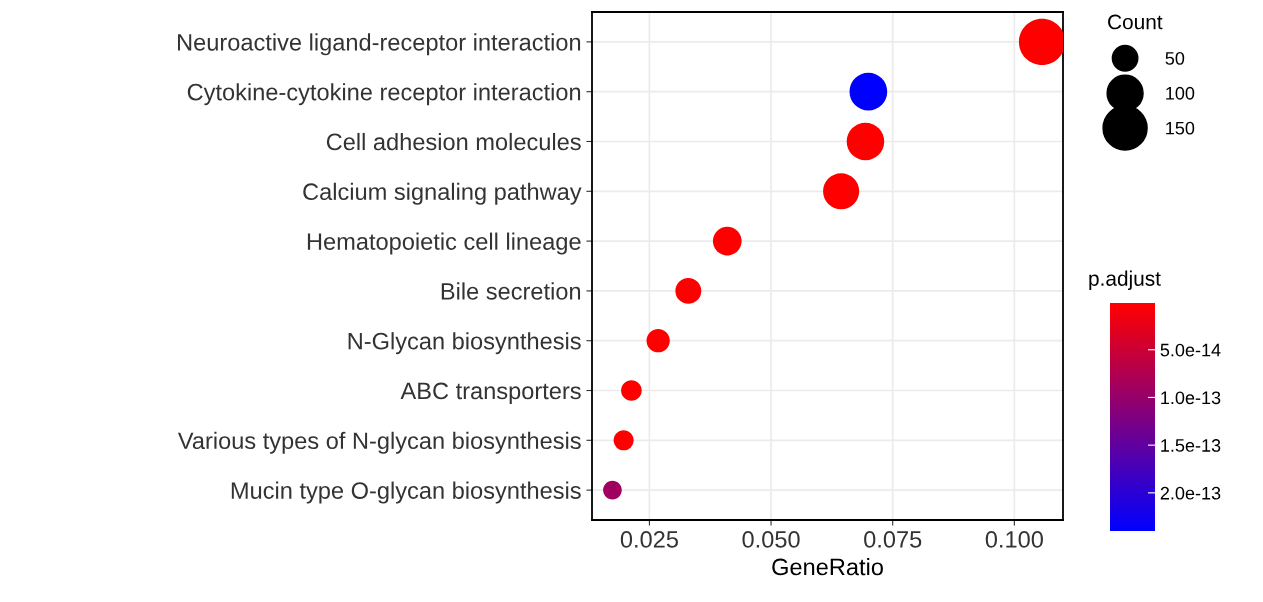 This screenshot has width=1263, height=602. I want to click on y-tick-label: Calcium signaling pathway, so click(442, 193).